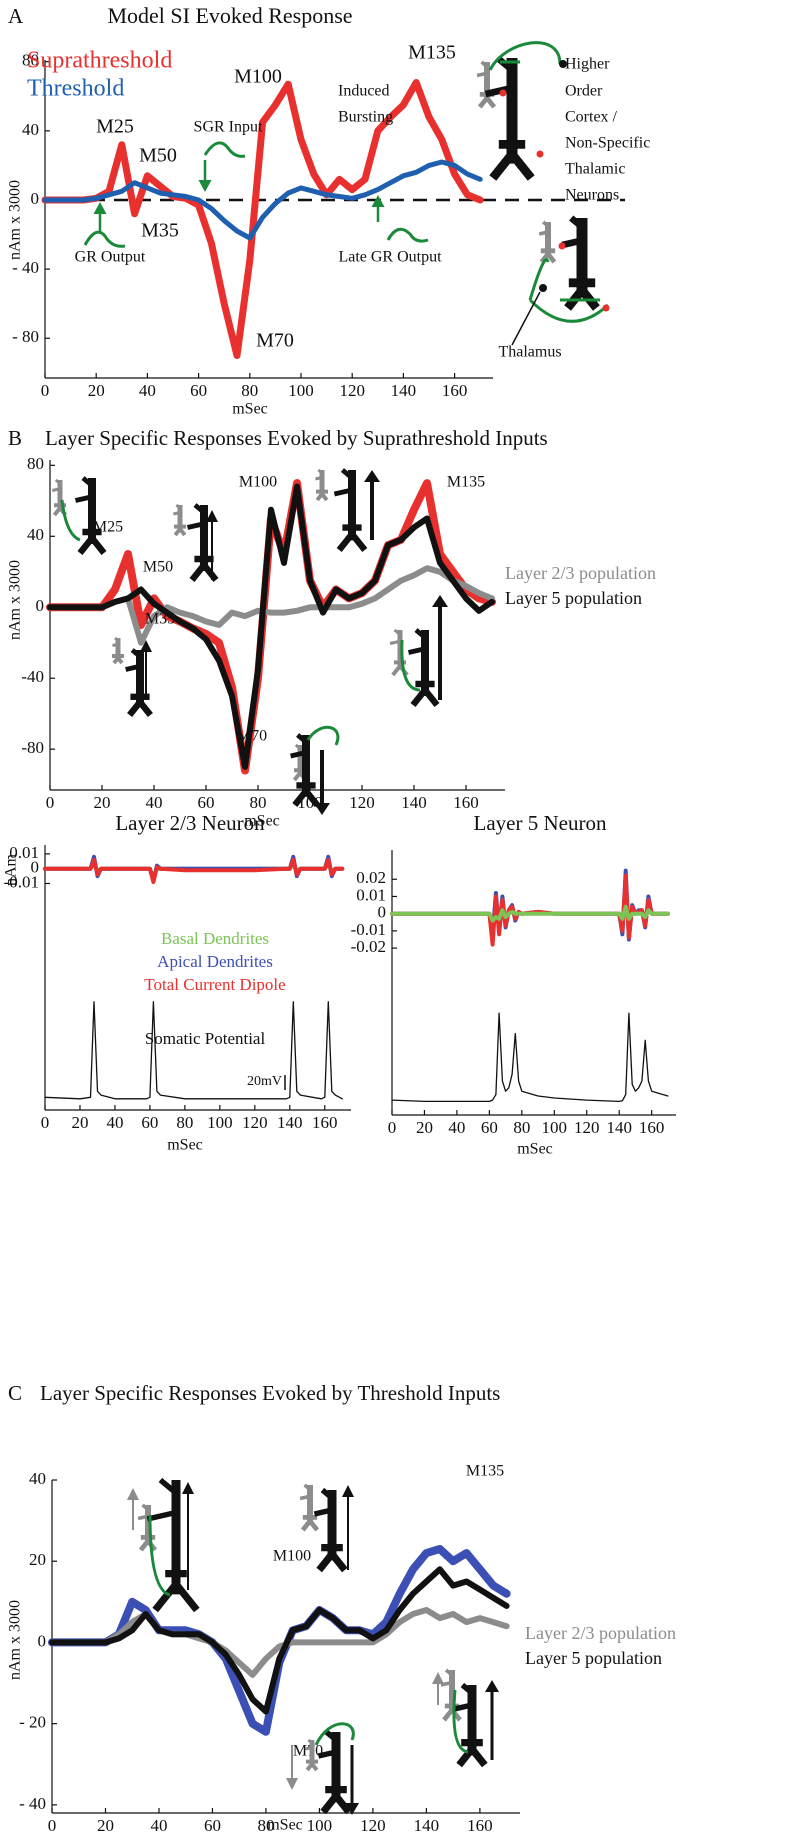 Image resolution: width=802 pixels, height=1834 pixels. Describe the element at coordinates (99, 61) in the screenshot. I see `legend-label: Suprathreshold` at that location.